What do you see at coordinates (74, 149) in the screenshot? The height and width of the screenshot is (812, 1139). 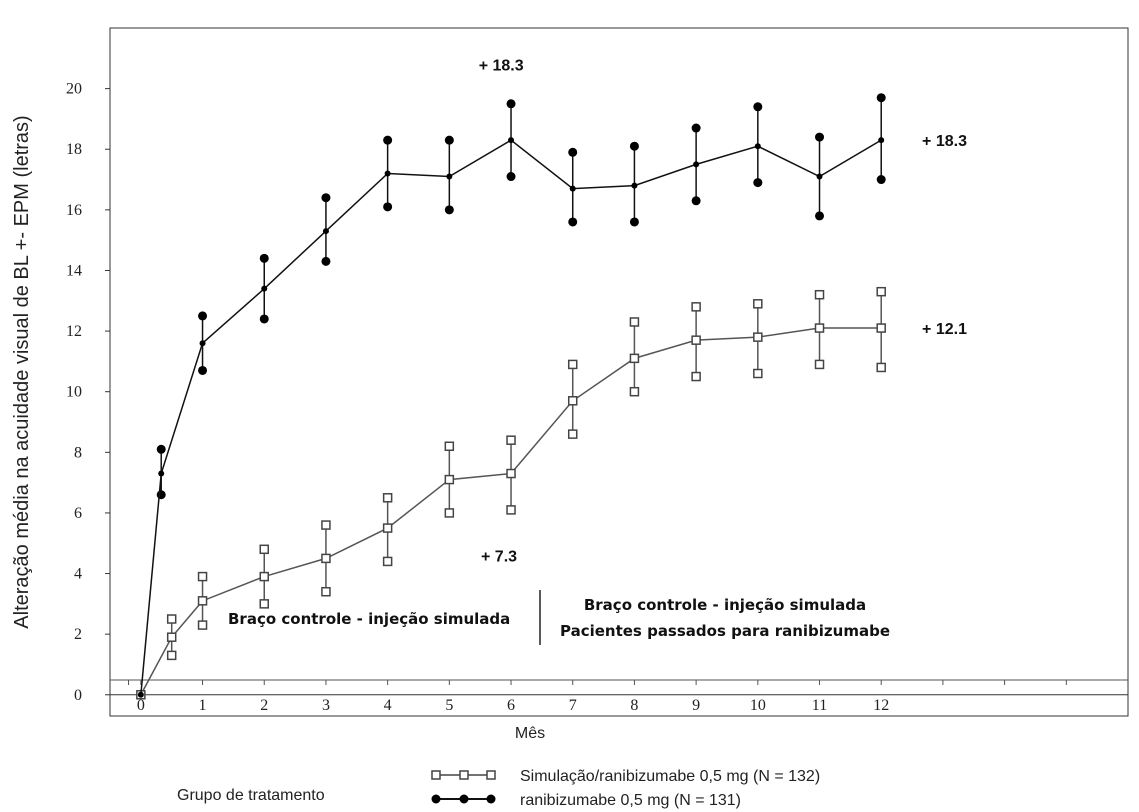 I see `y-tick-label: 18` at bounding box center [74, 149].